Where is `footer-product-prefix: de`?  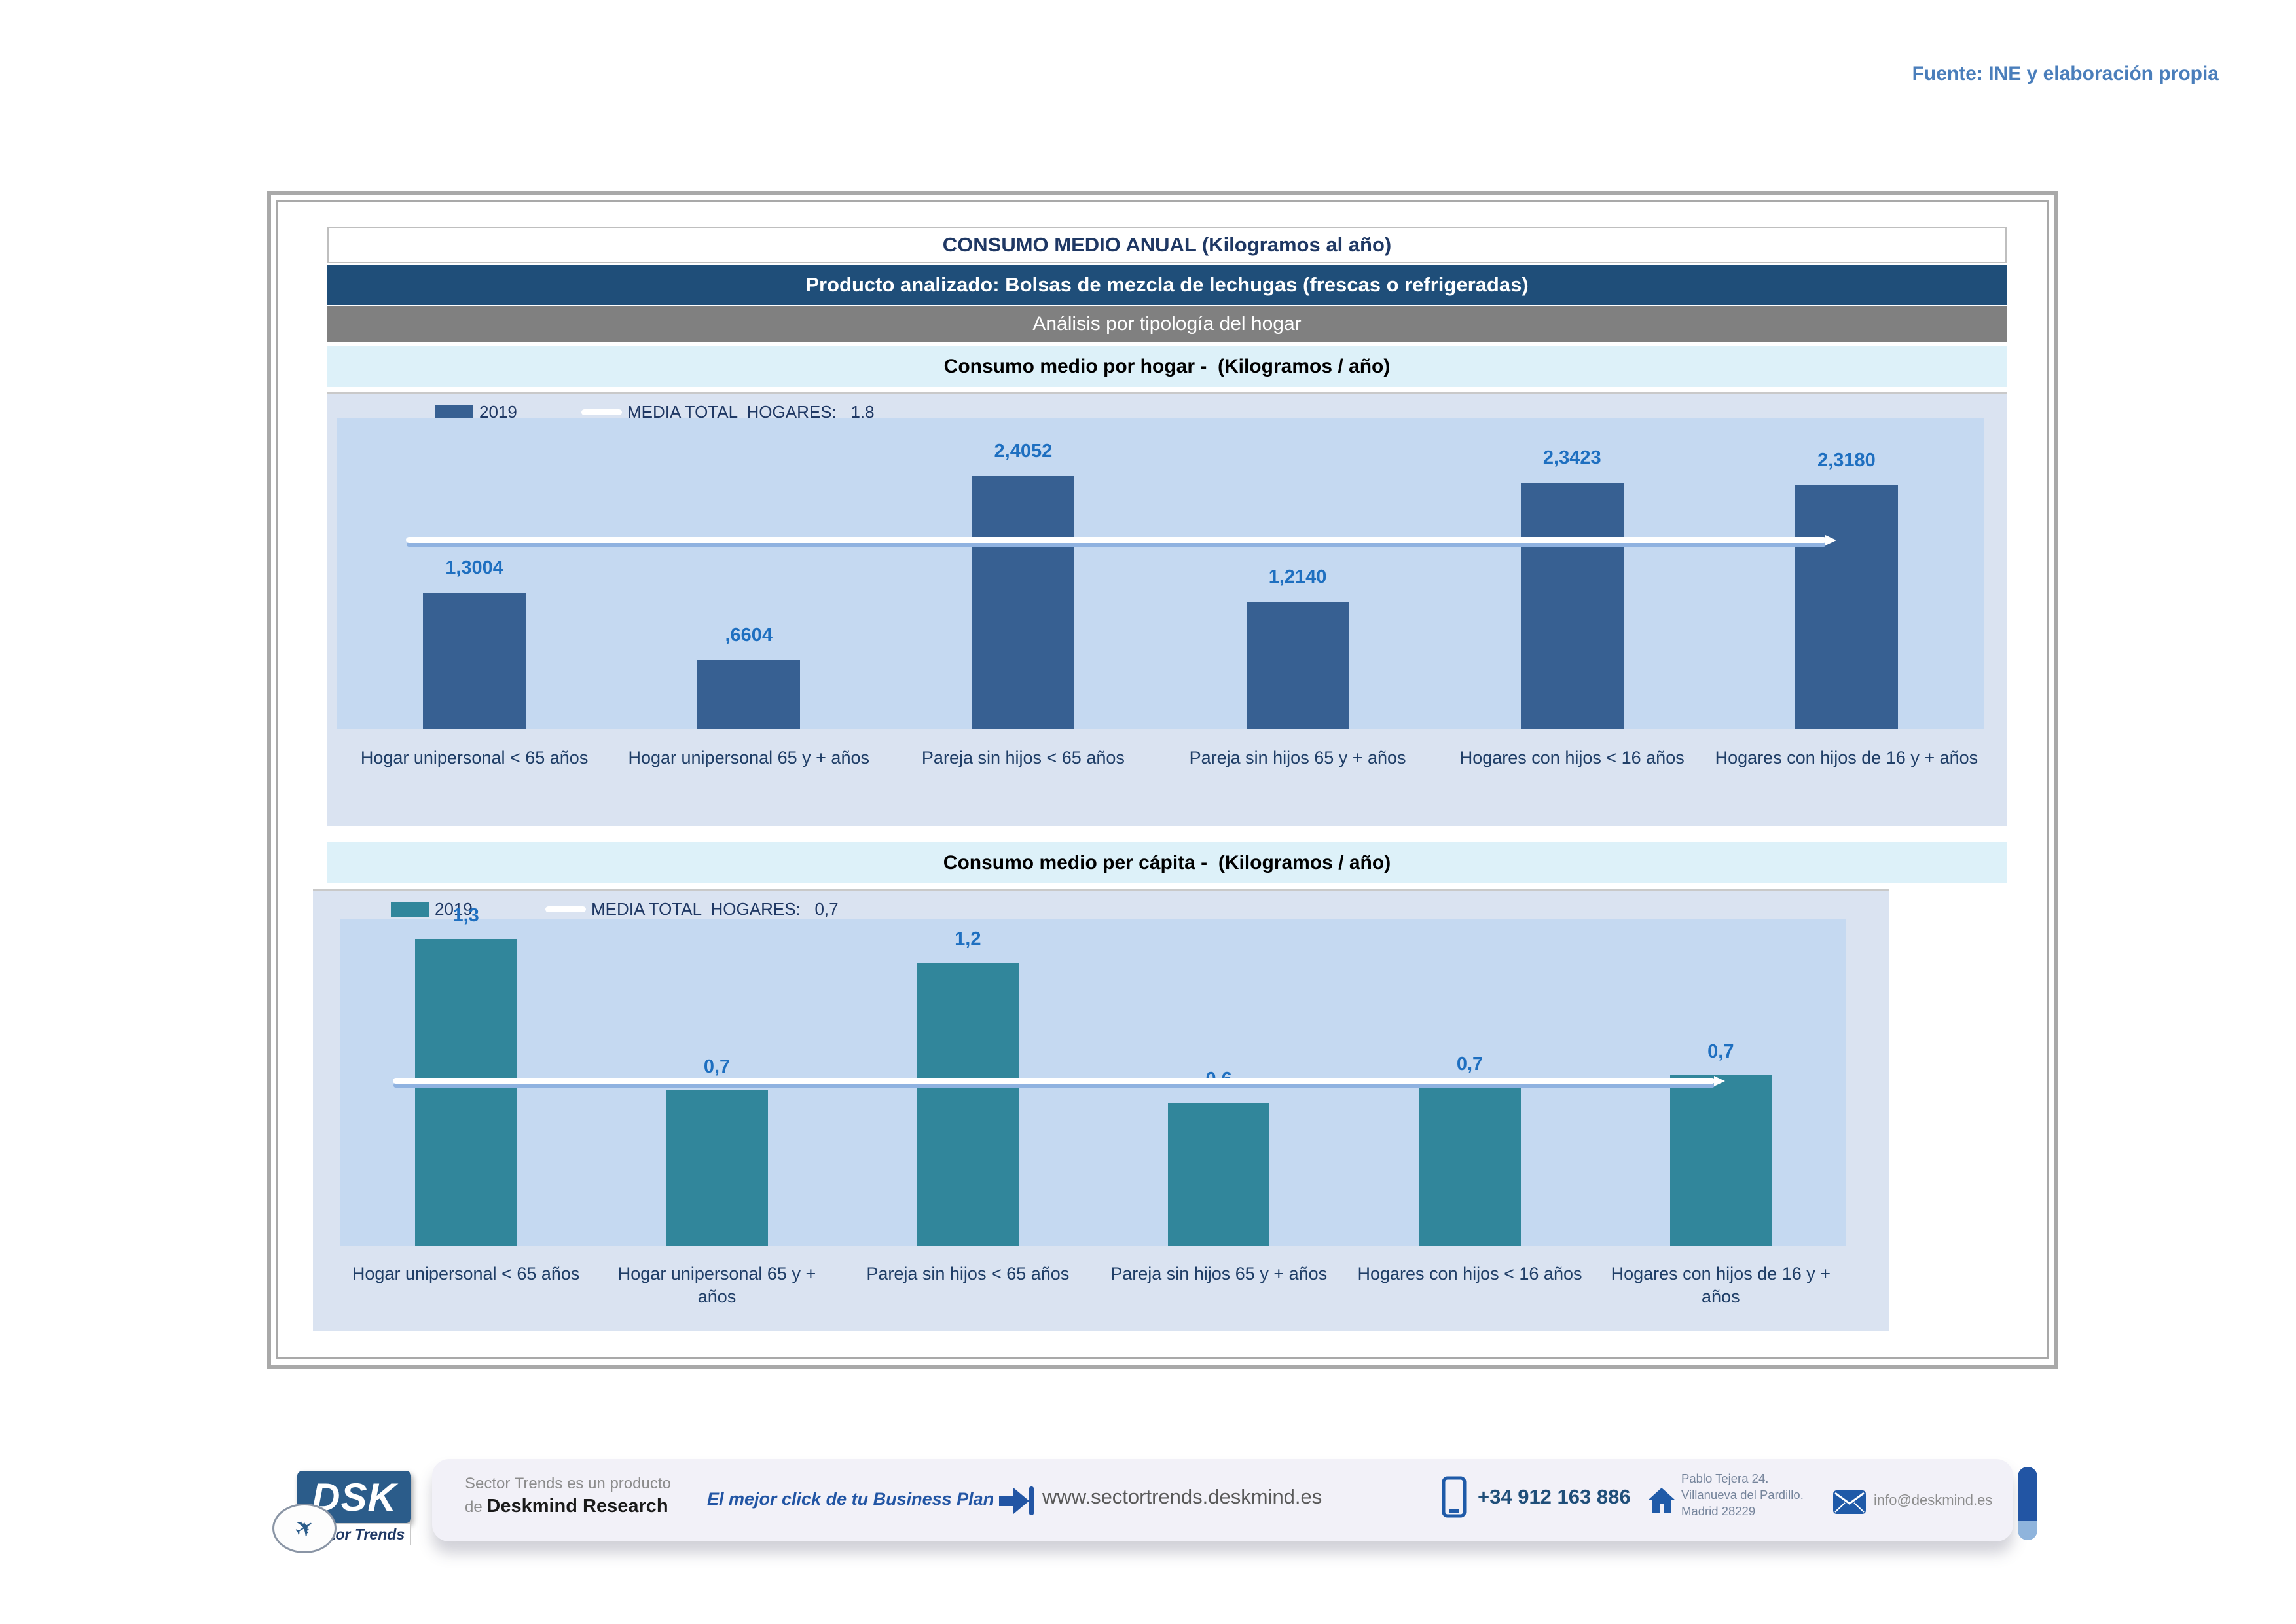 footer-product-prefix: de is located at coordinates (476, 1507).